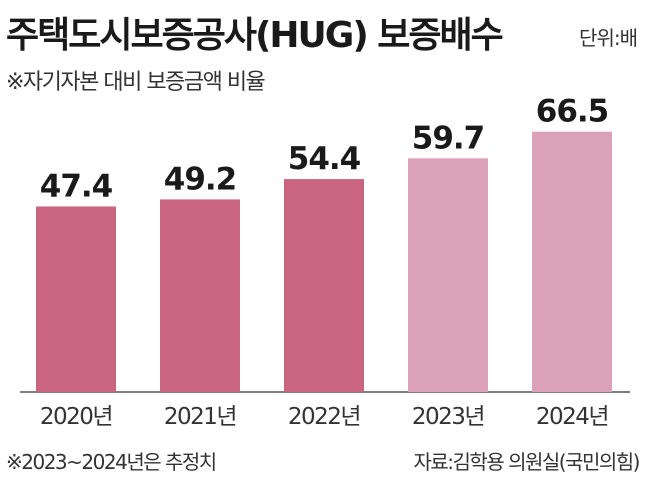  I want to click on category-label-0: 2020년, so click(76, 417).